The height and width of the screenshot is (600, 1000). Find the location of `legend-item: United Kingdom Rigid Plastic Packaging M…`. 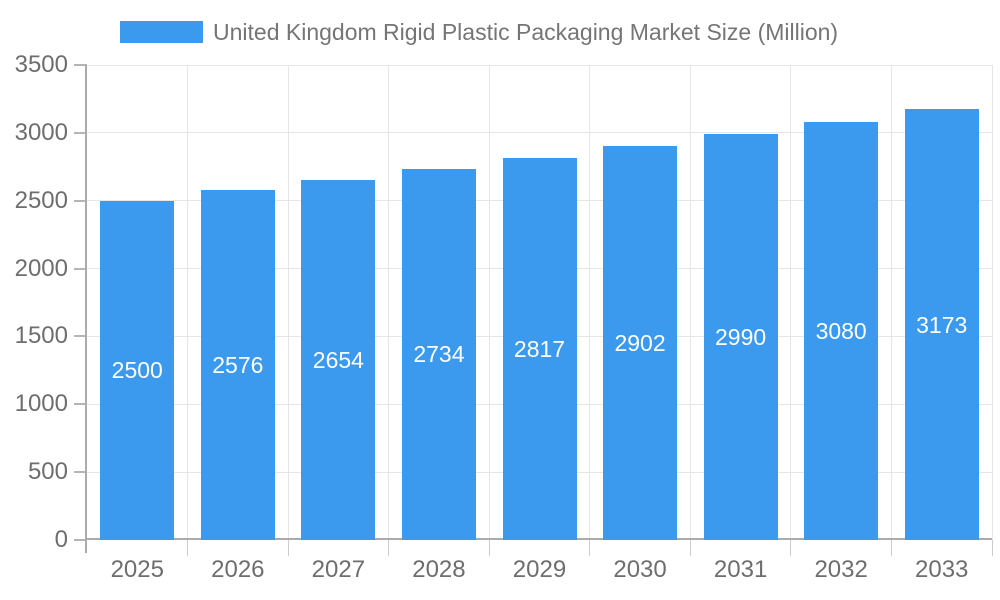

legend-item: United Kingdom Rigid Plastic Packaging M… is located at coordinates (479, 32).